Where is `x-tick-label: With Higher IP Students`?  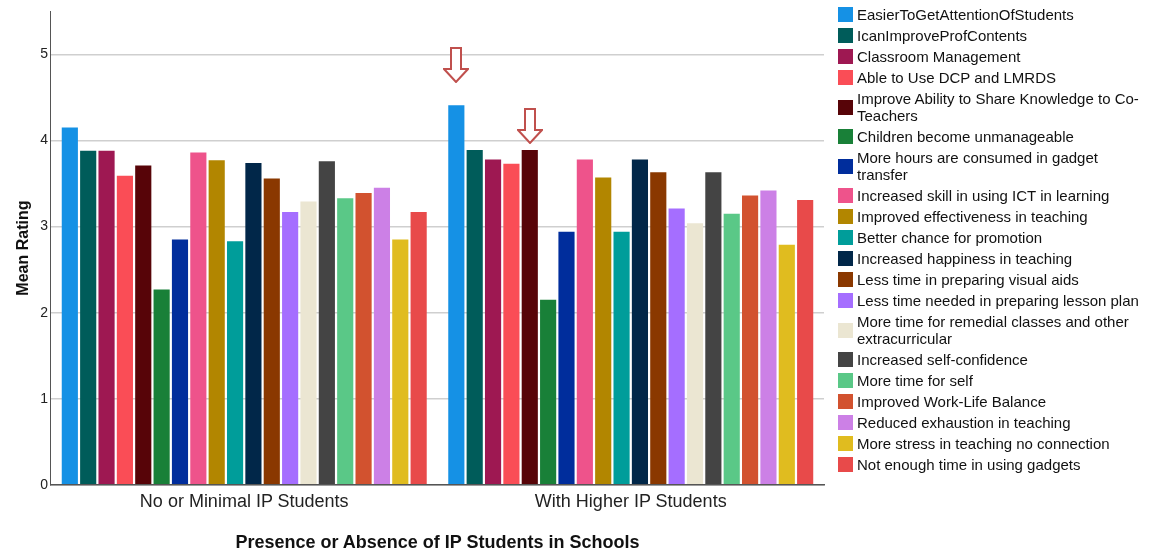
x-tick-label: With Higher IP Students is located at coordinates (630, 500).